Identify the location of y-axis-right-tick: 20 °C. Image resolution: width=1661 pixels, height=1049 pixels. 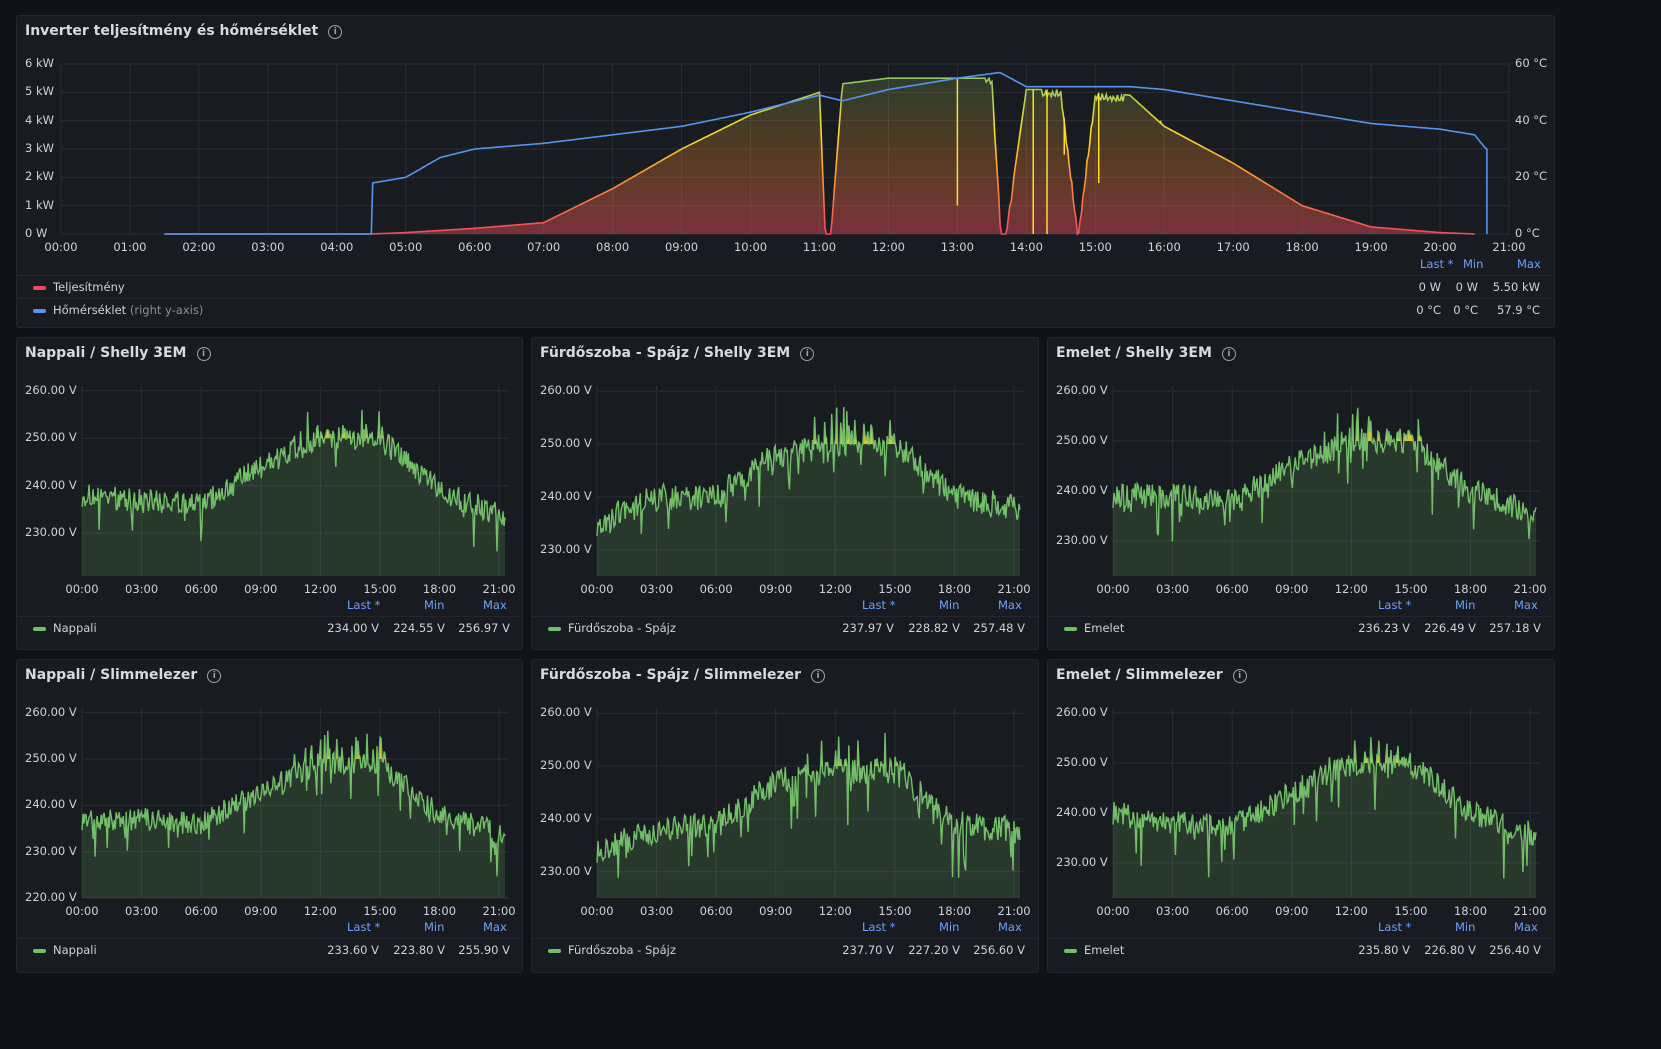
(1531, 176).